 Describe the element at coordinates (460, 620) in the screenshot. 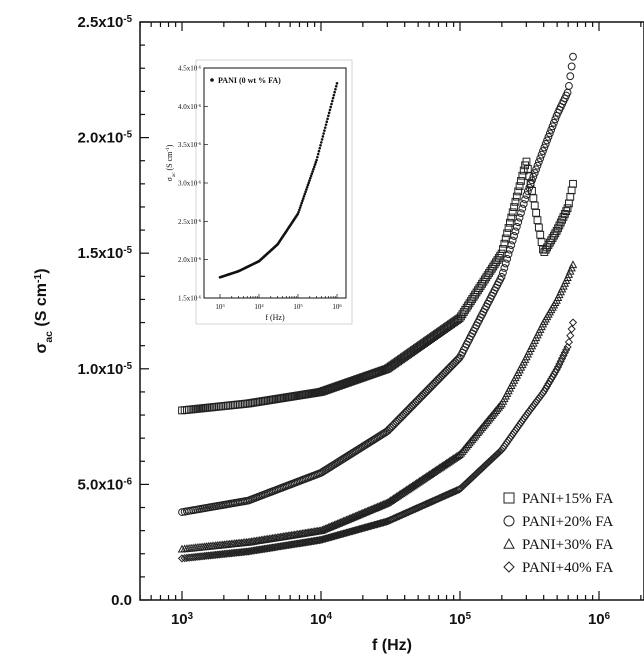

I see `x-tick-label: 105` at that location.